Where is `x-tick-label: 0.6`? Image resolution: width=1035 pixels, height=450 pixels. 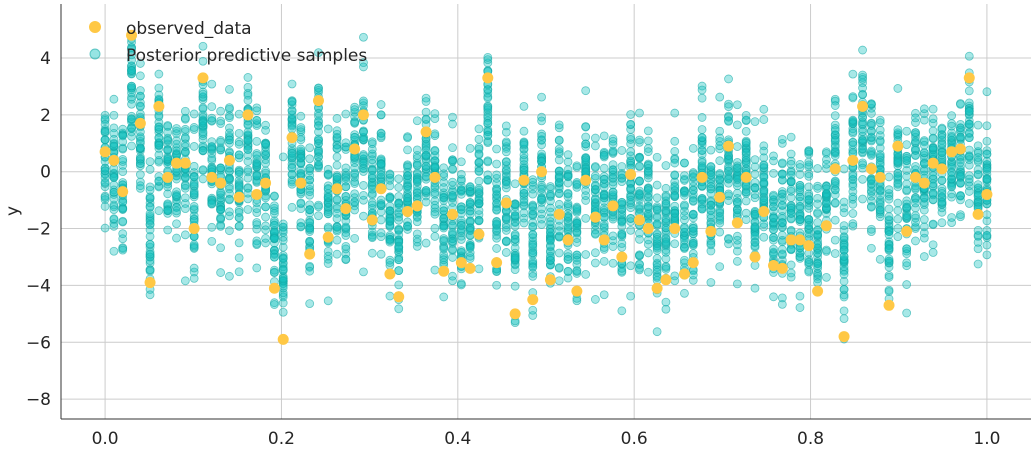 x-tick-label: 0.6 is located at coordinates (634, 439).